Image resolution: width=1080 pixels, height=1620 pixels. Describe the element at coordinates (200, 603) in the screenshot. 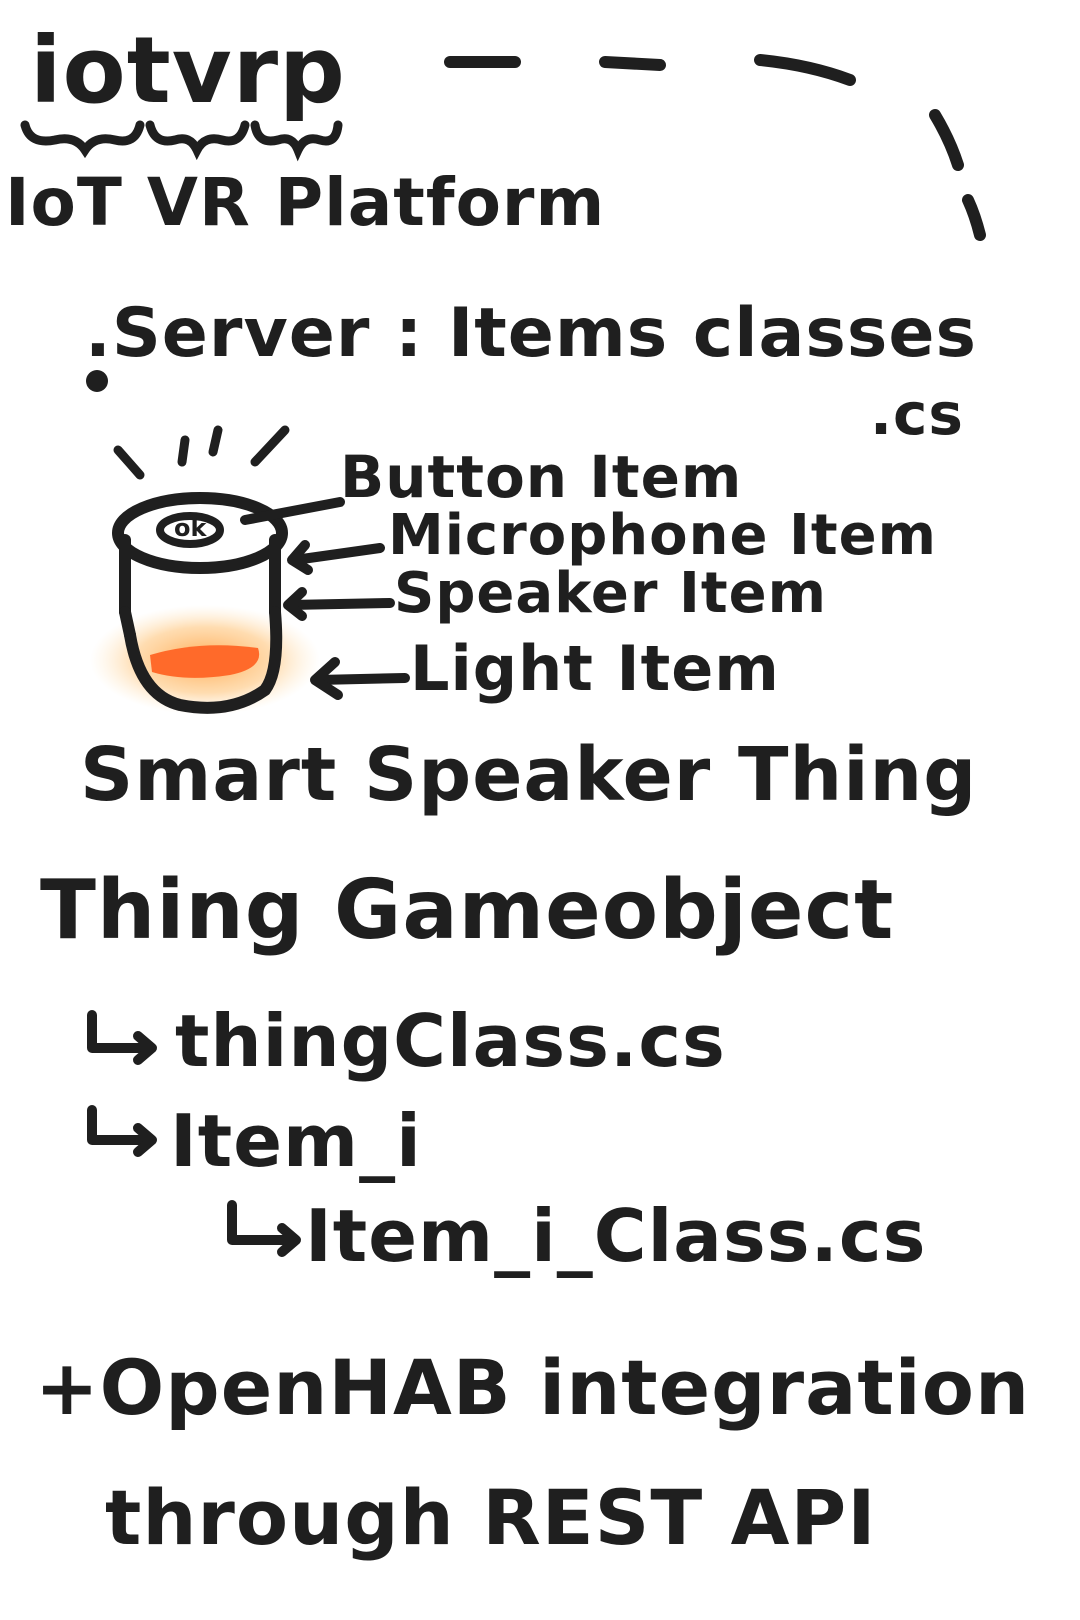

I see `smart-speaker-icon` at that location.